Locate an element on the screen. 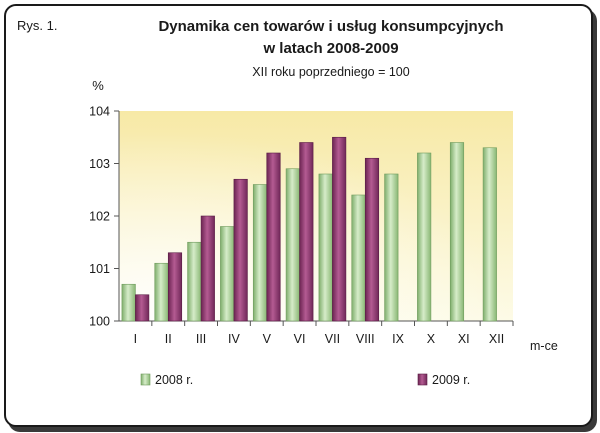  bar-2008-II is located at coordinates (161, 292).